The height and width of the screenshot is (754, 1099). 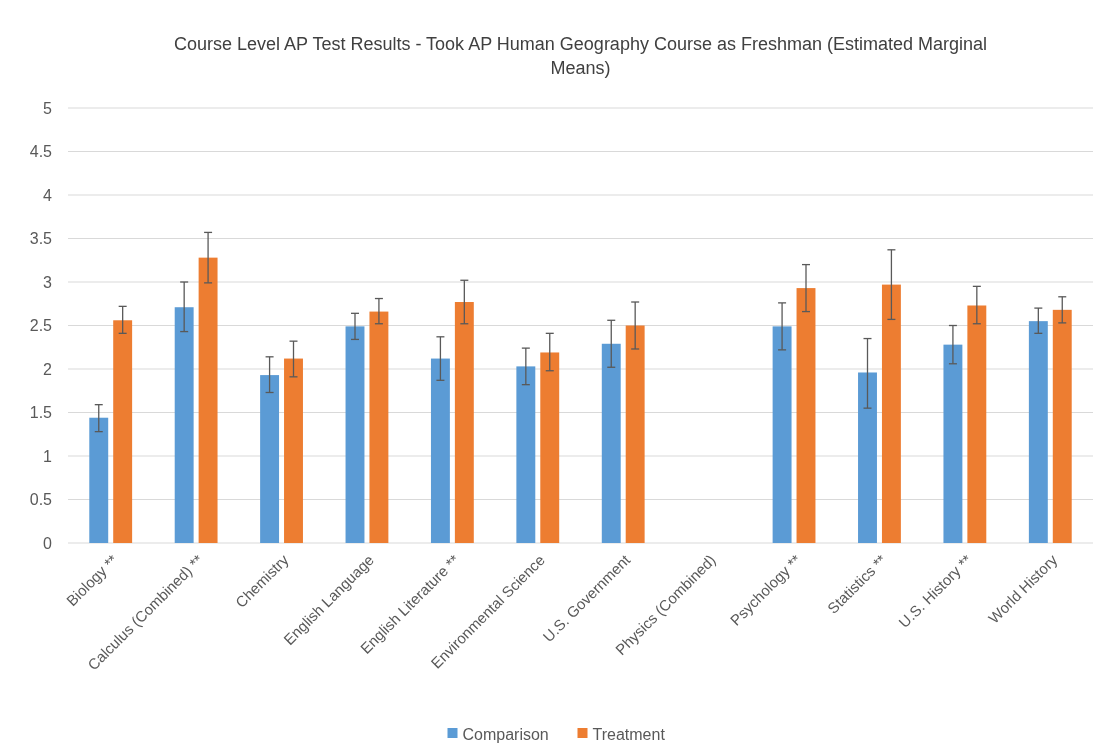 What do you see at coordinates (48, 108) in the screenshot?
I see `y-tick-label: 5` at bounding box center [48, 108].